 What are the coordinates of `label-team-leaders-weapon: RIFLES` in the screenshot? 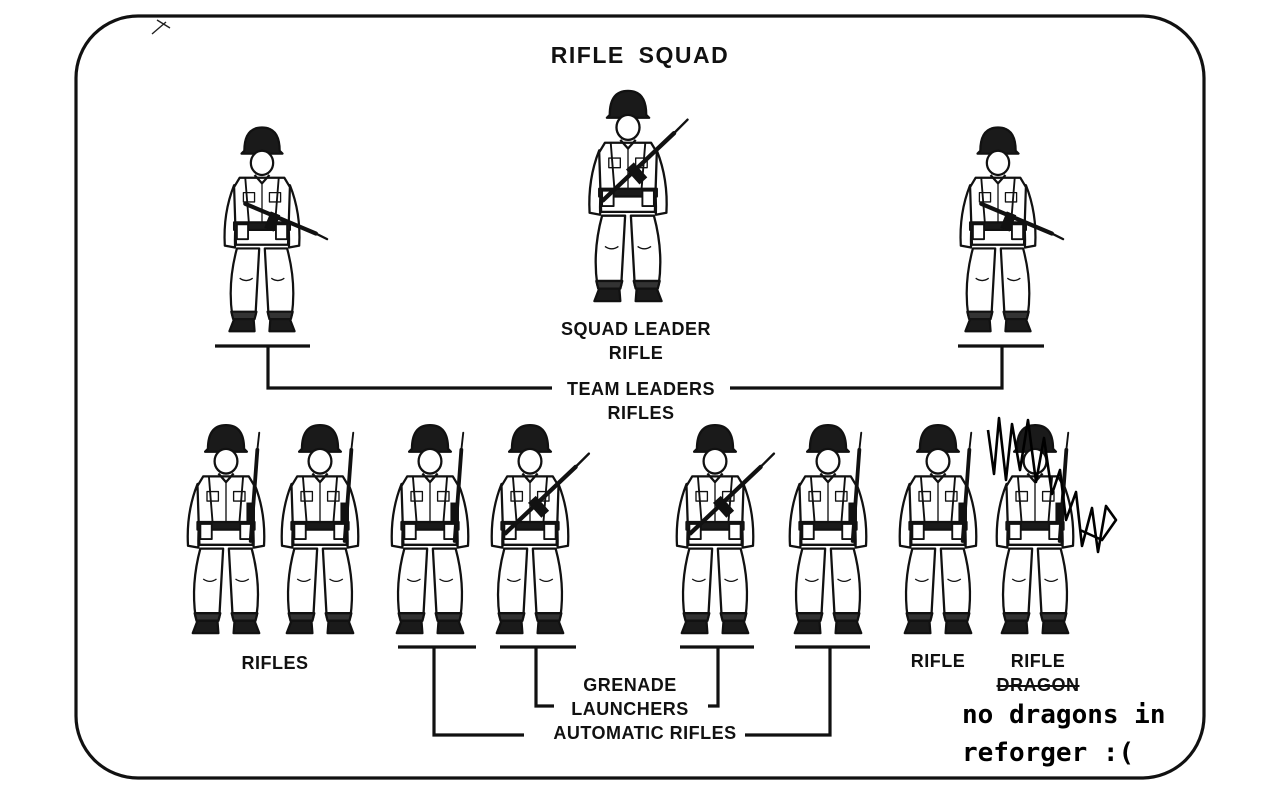 It's located at (641, 413).